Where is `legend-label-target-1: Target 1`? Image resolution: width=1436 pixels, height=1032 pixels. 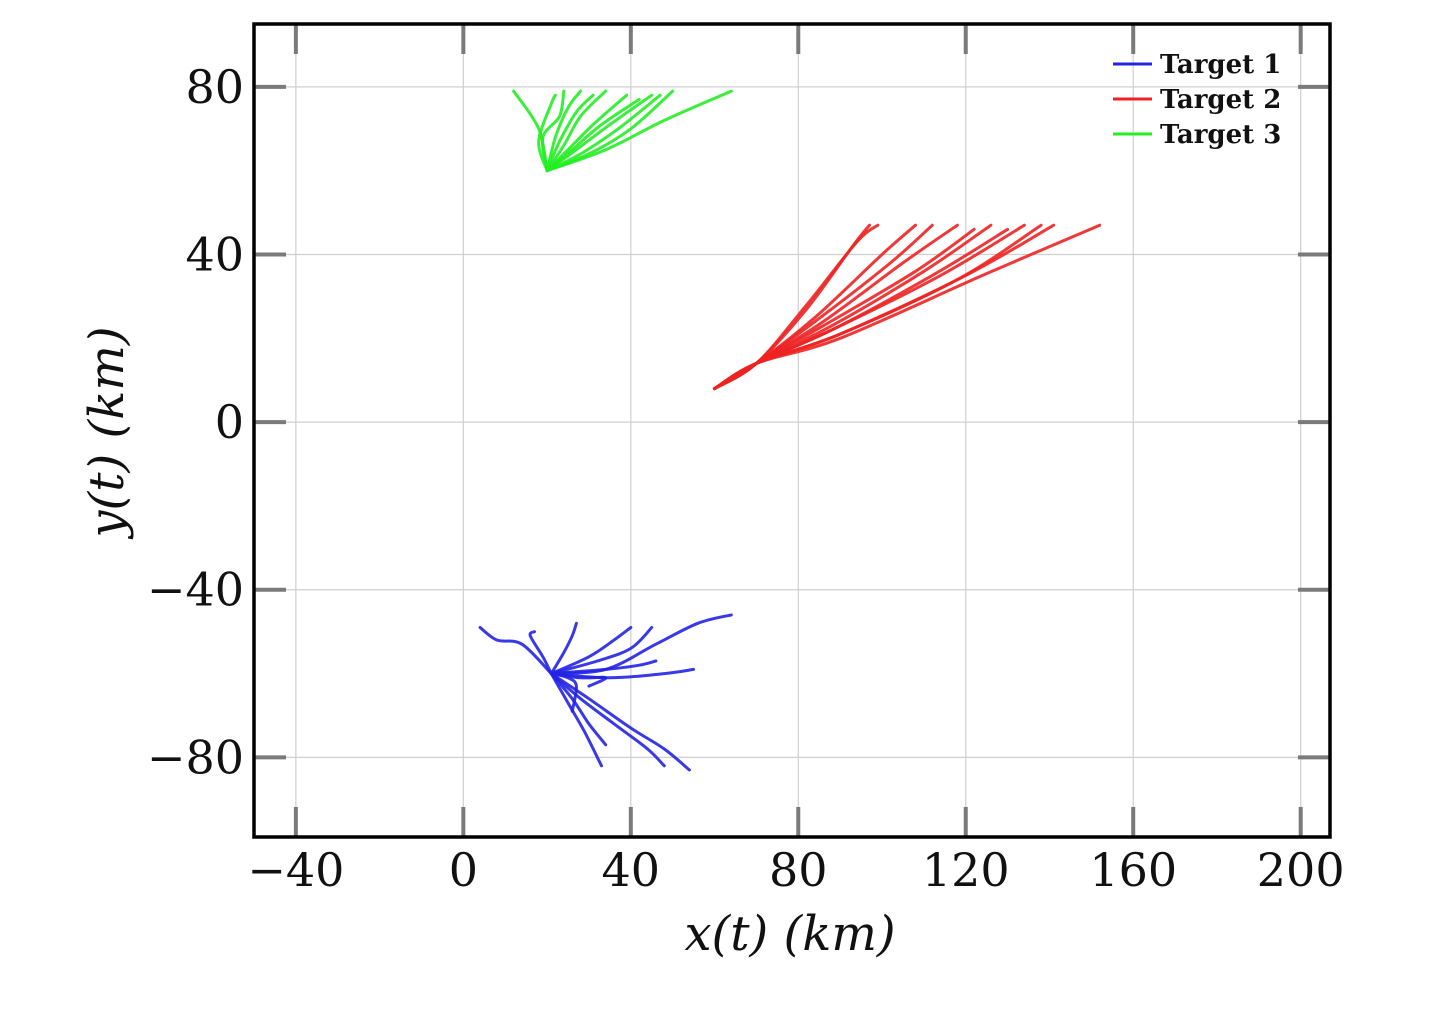 legend-label-target-1: Target 1 is located at coordinates (1220, 65).